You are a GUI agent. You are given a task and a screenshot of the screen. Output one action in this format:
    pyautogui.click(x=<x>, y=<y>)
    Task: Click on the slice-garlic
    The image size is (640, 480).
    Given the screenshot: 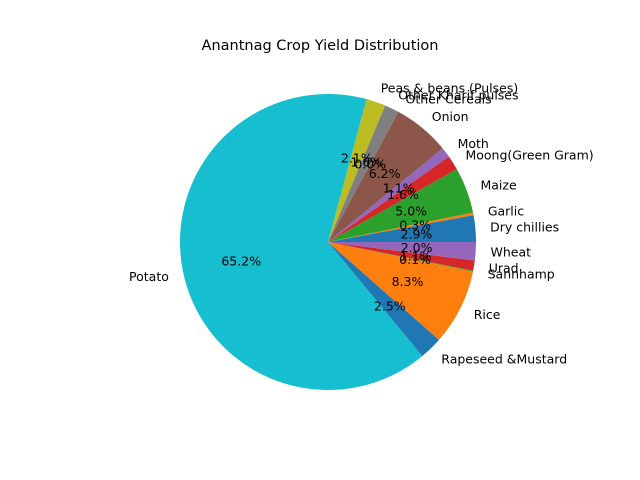 What is the action you would take?
    pyautogui.click(x=401, y=227)
    